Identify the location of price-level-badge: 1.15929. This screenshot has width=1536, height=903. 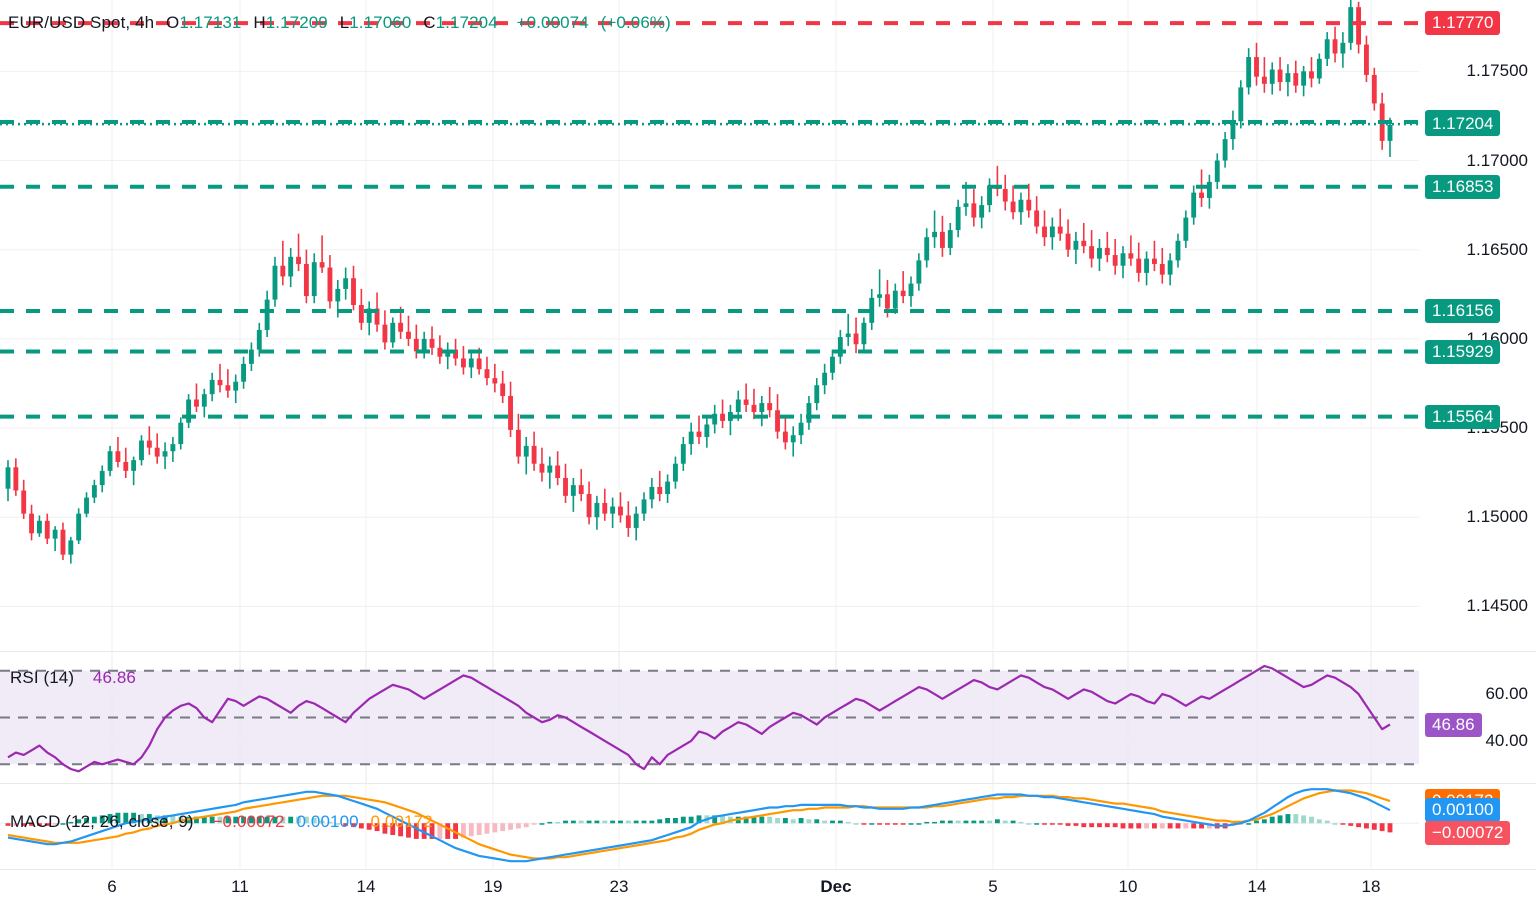
(1463, 351).